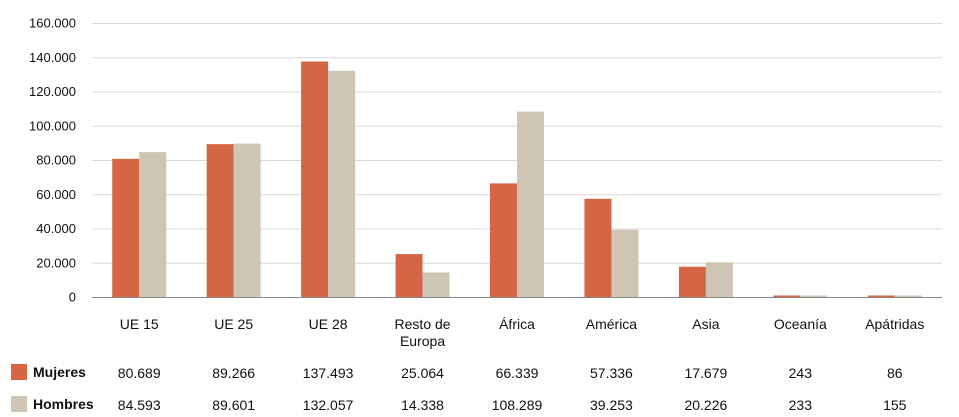  I want to click on x-category-label: Asia, so click(705, 324).